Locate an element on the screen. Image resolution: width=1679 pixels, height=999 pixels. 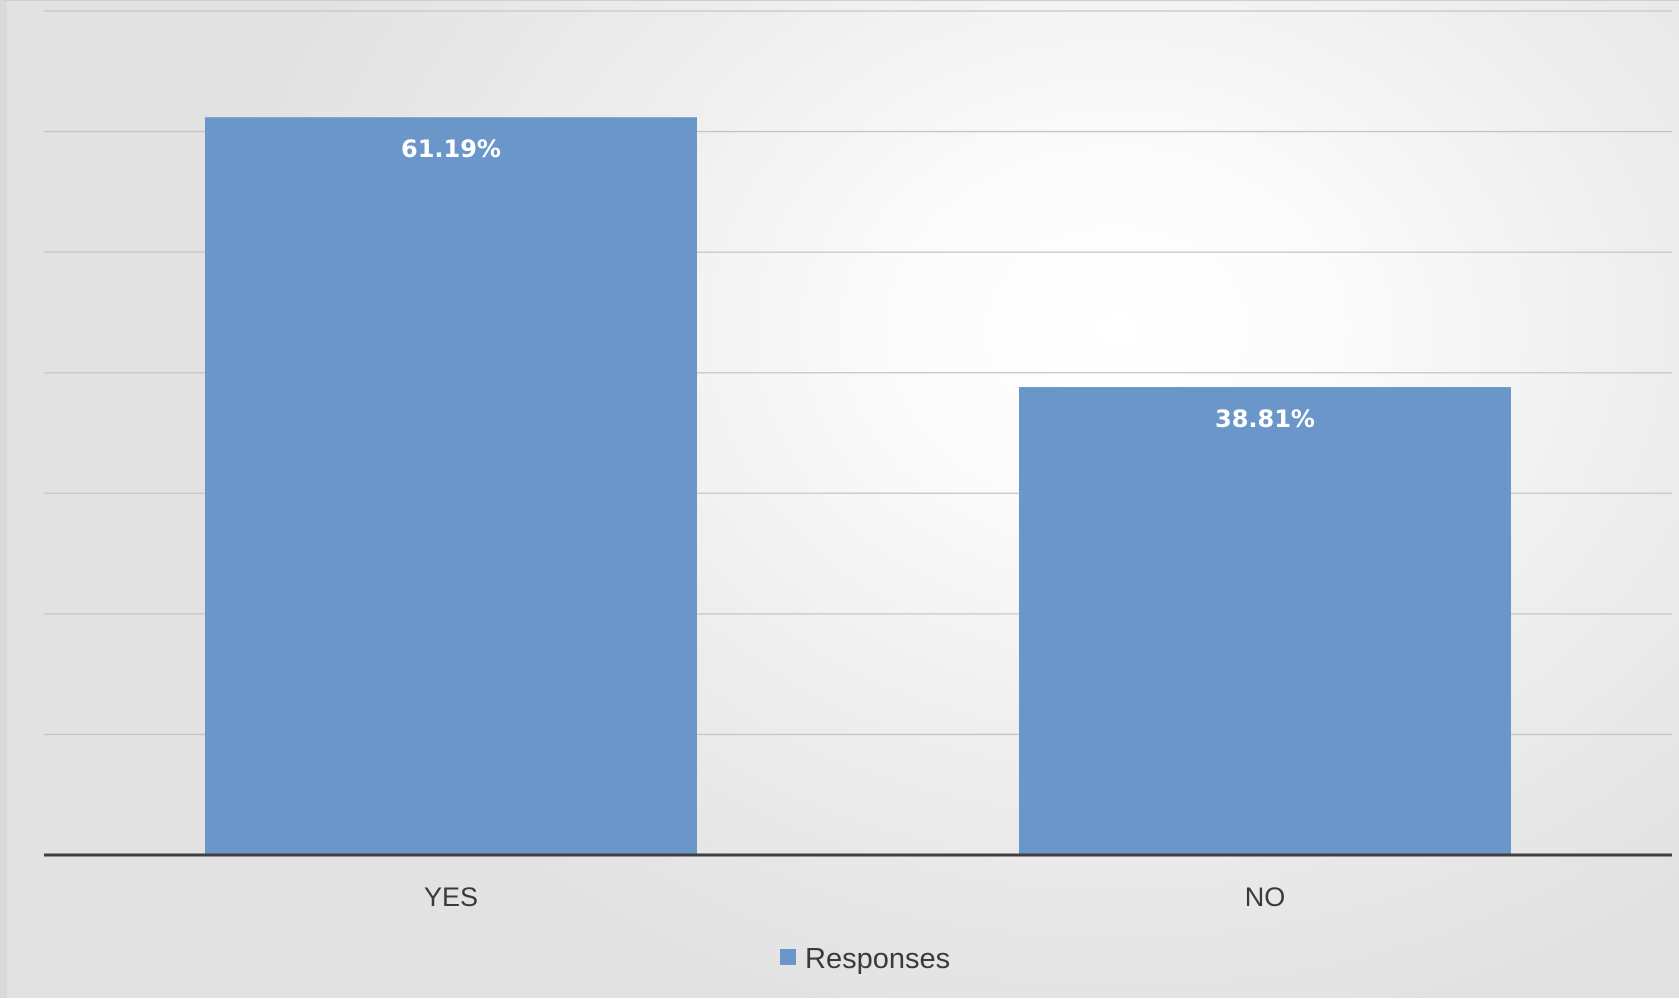
legend-swatch-responses is located at coordinates (788, 957).